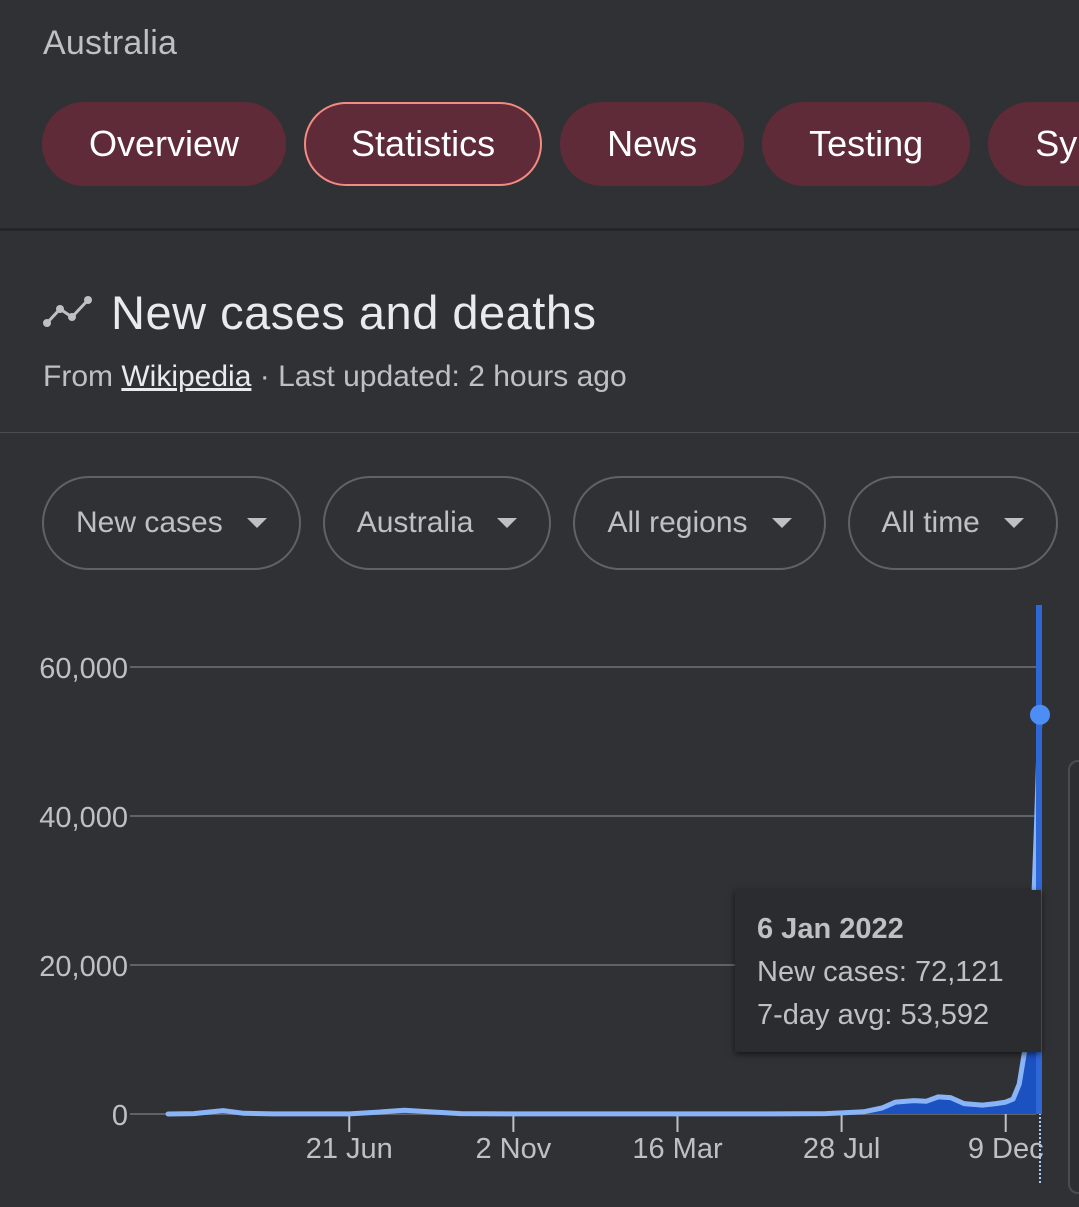 The width and height of the screenshot is (1079, 1207). Describe the element at coordinates (866, 144) in the screenshot. I see `tab-testing: Testing` at that location.